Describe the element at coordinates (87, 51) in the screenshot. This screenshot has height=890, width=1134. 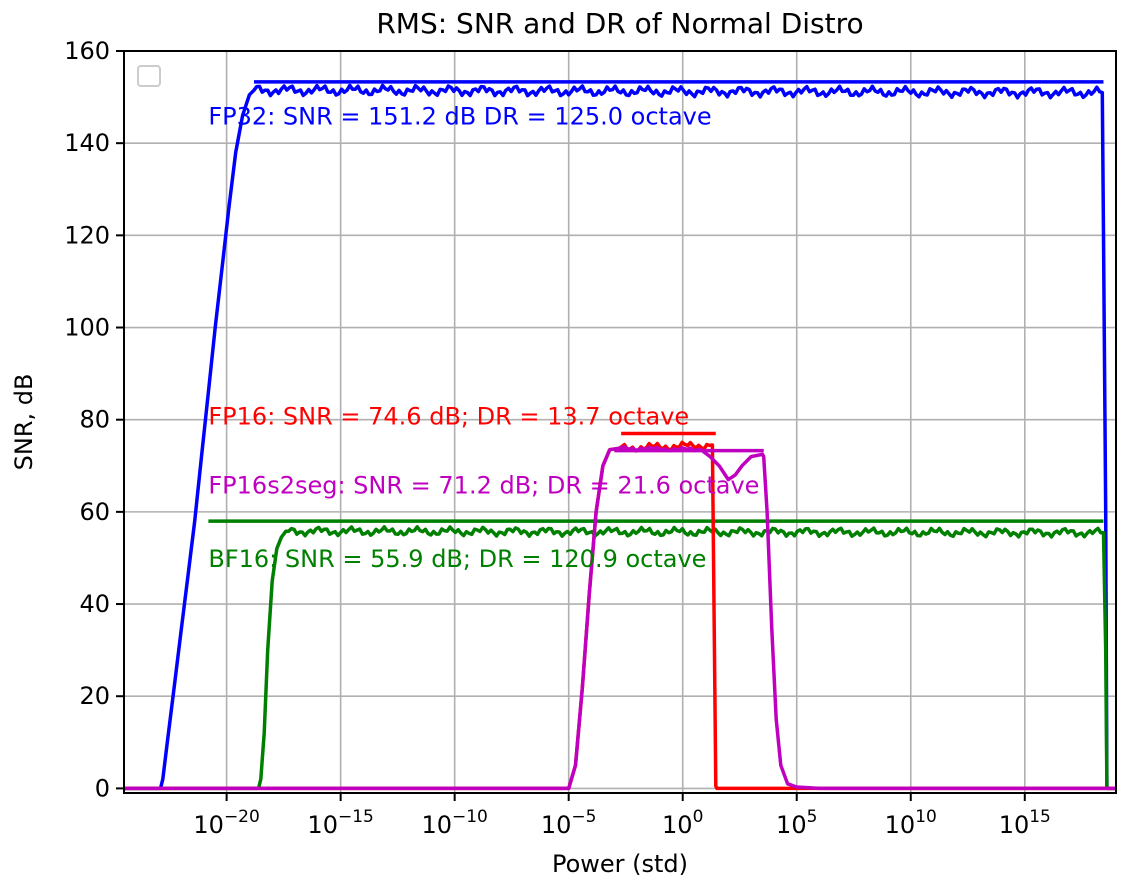
I see `y-tick-label: 160` at that location.